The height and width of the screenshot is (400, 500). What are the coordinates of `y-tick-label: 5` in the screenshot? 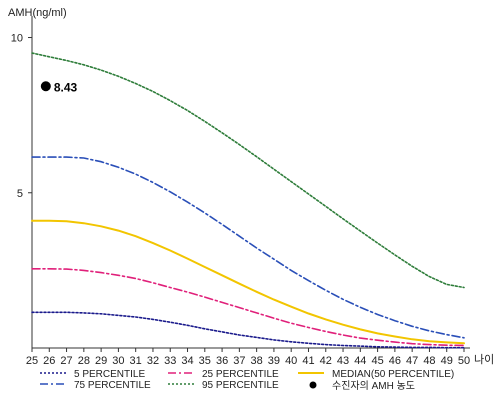 It's located at (20, 194).